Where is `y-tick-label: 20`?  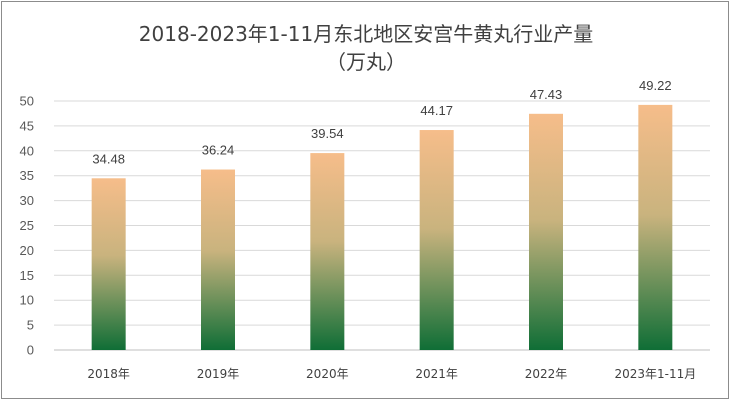 y-tick-label: 20 is located at coordinates (27, 250).